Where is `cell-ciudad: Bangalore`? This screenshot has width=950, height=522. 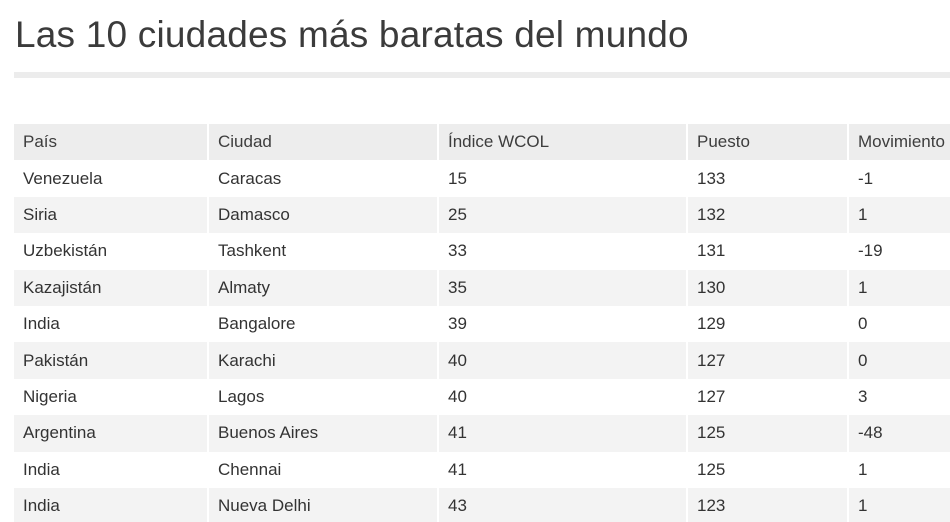 cell-ciudad: Bangalore is located at coordinates (323, 324).